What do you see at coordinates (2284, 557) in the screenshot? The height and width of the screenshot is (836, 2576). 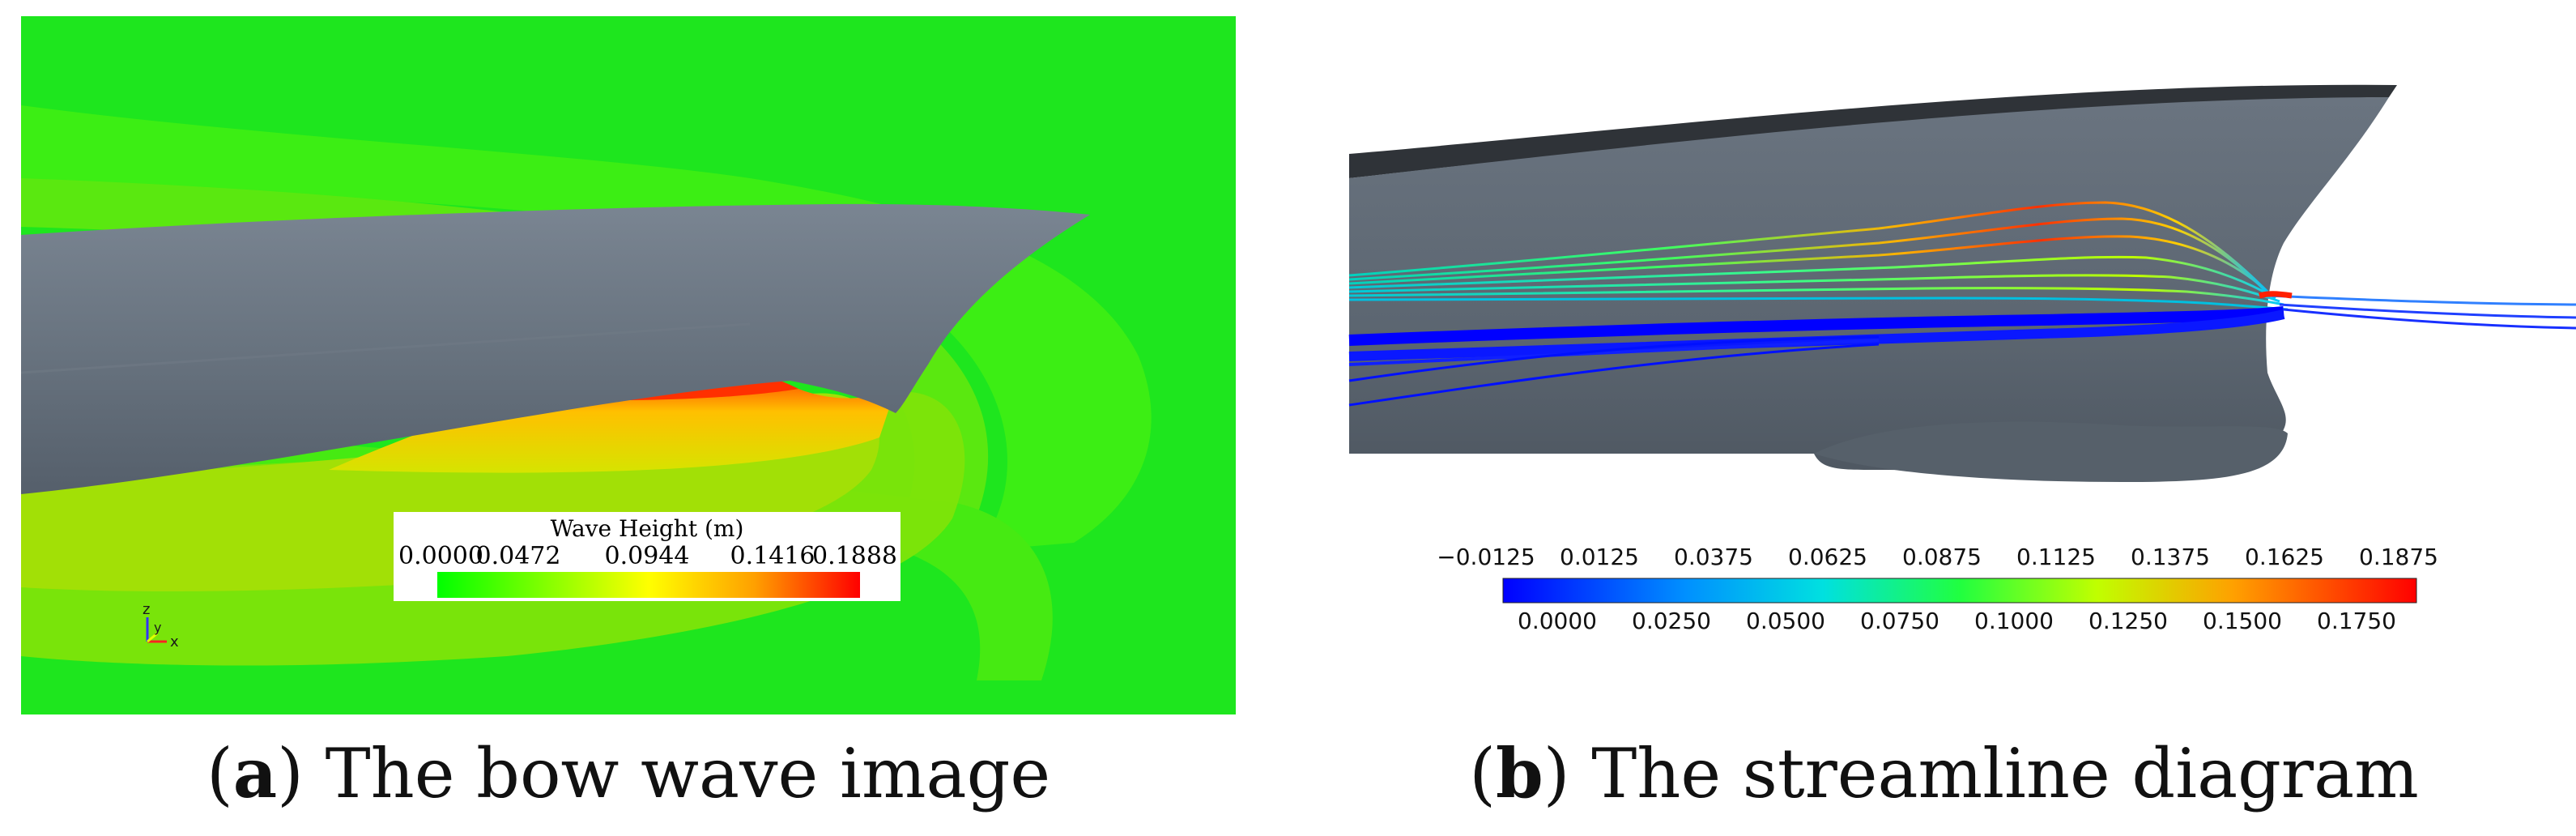 I see `colorbar-top-tick: 0.1625` at bounding box center [2284, 557].